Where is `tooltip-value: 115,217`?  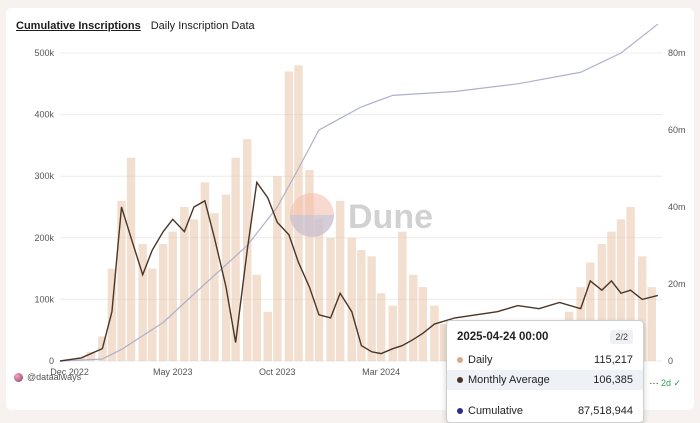 tooltip-value: 115,217 is located at coordinates (613, 360).